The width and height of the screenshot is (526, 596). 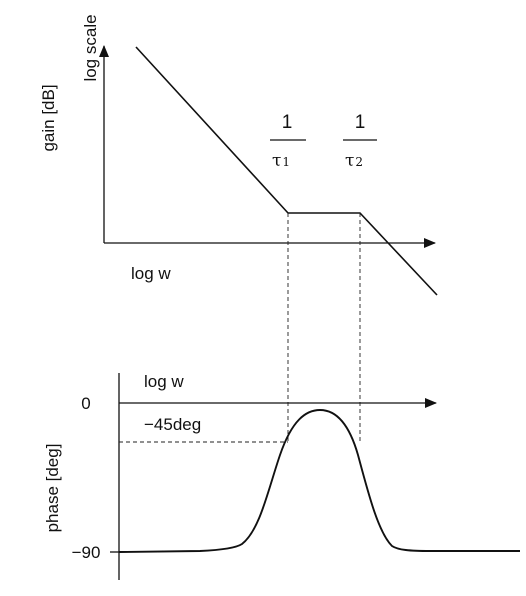 What do you see at coordinates (86, 552) in the screenshot?
I see `phase-tick-minus90: −90` at bounding box center [86, 552].